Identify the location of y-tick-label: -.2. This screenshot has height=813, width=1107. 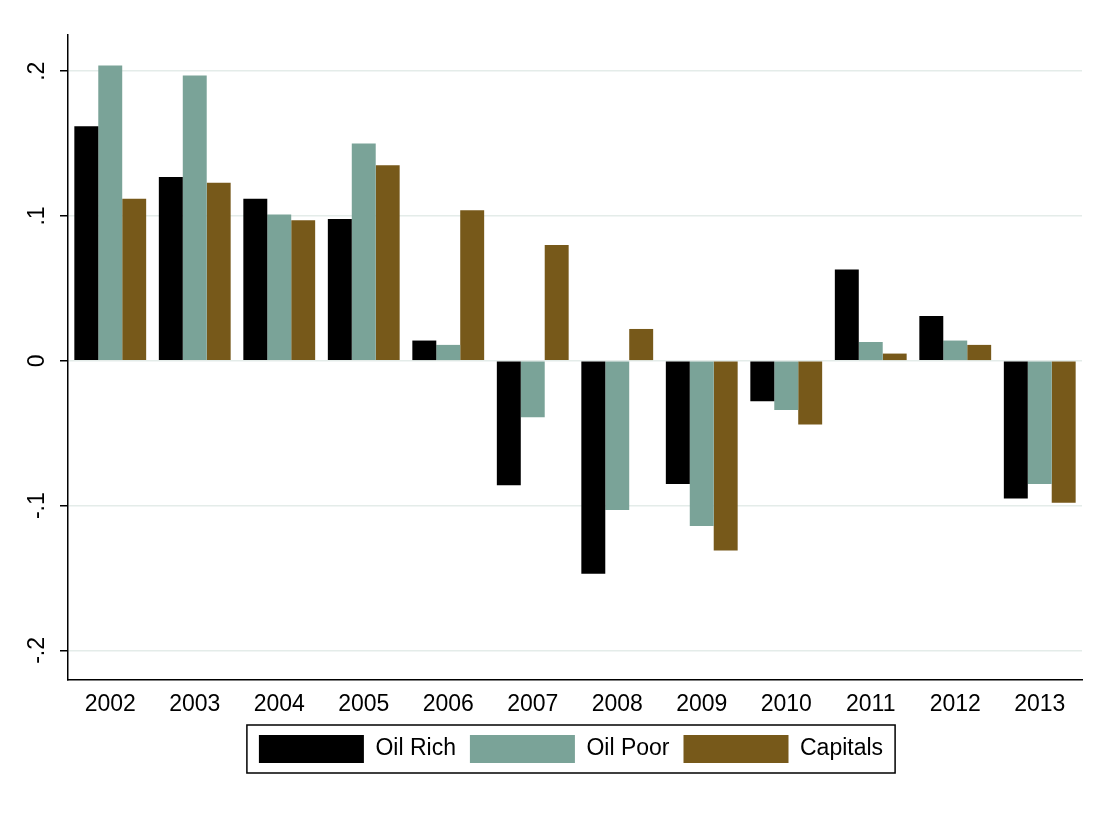
(36, 650).